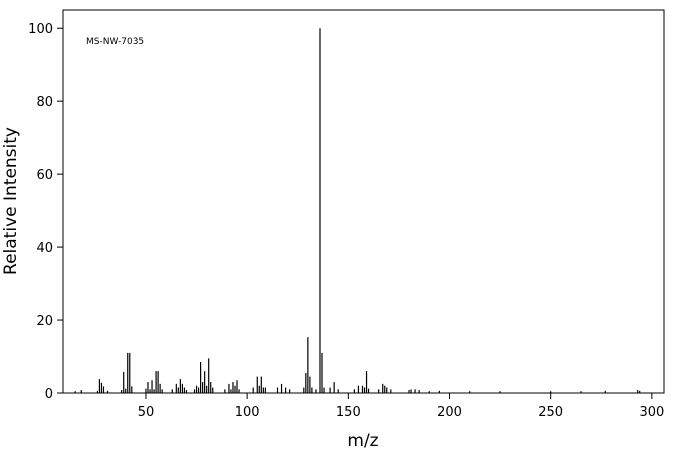  What do you see at coordinates (40, 29) in the screenshot?
I see `y-tick-label: 100` at bounding box center [40, 29].